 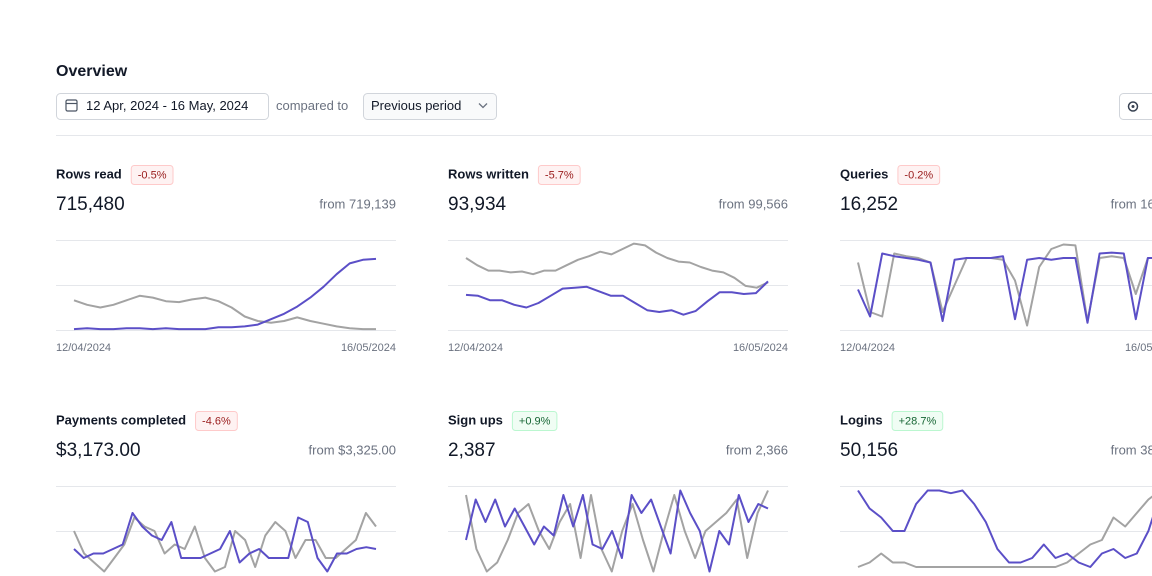 What do you see at coordinates (475, 419) in the screenshot?
I see `card-title: Sign ups` at bounding box center [475, 419].